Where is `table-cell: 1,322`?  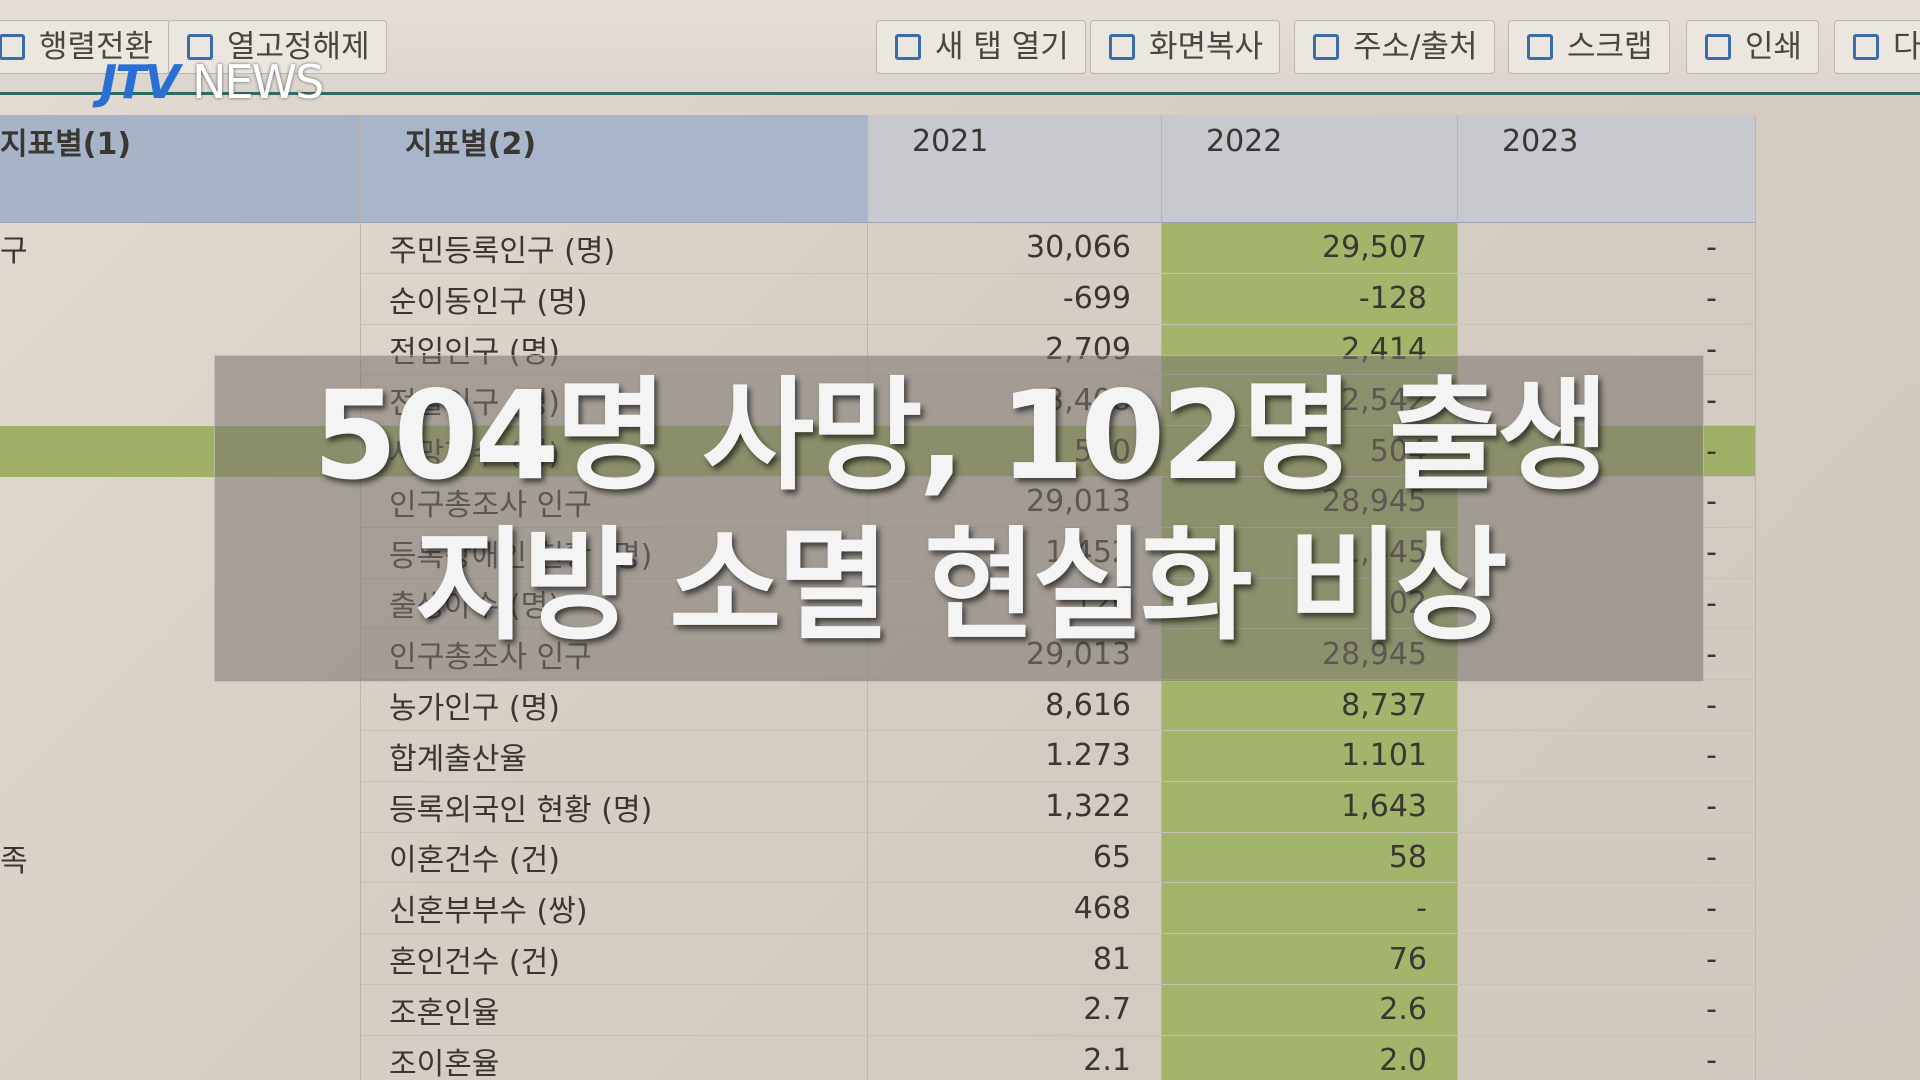
table-cell: 1,322 is located at coordinates (1015, 807).